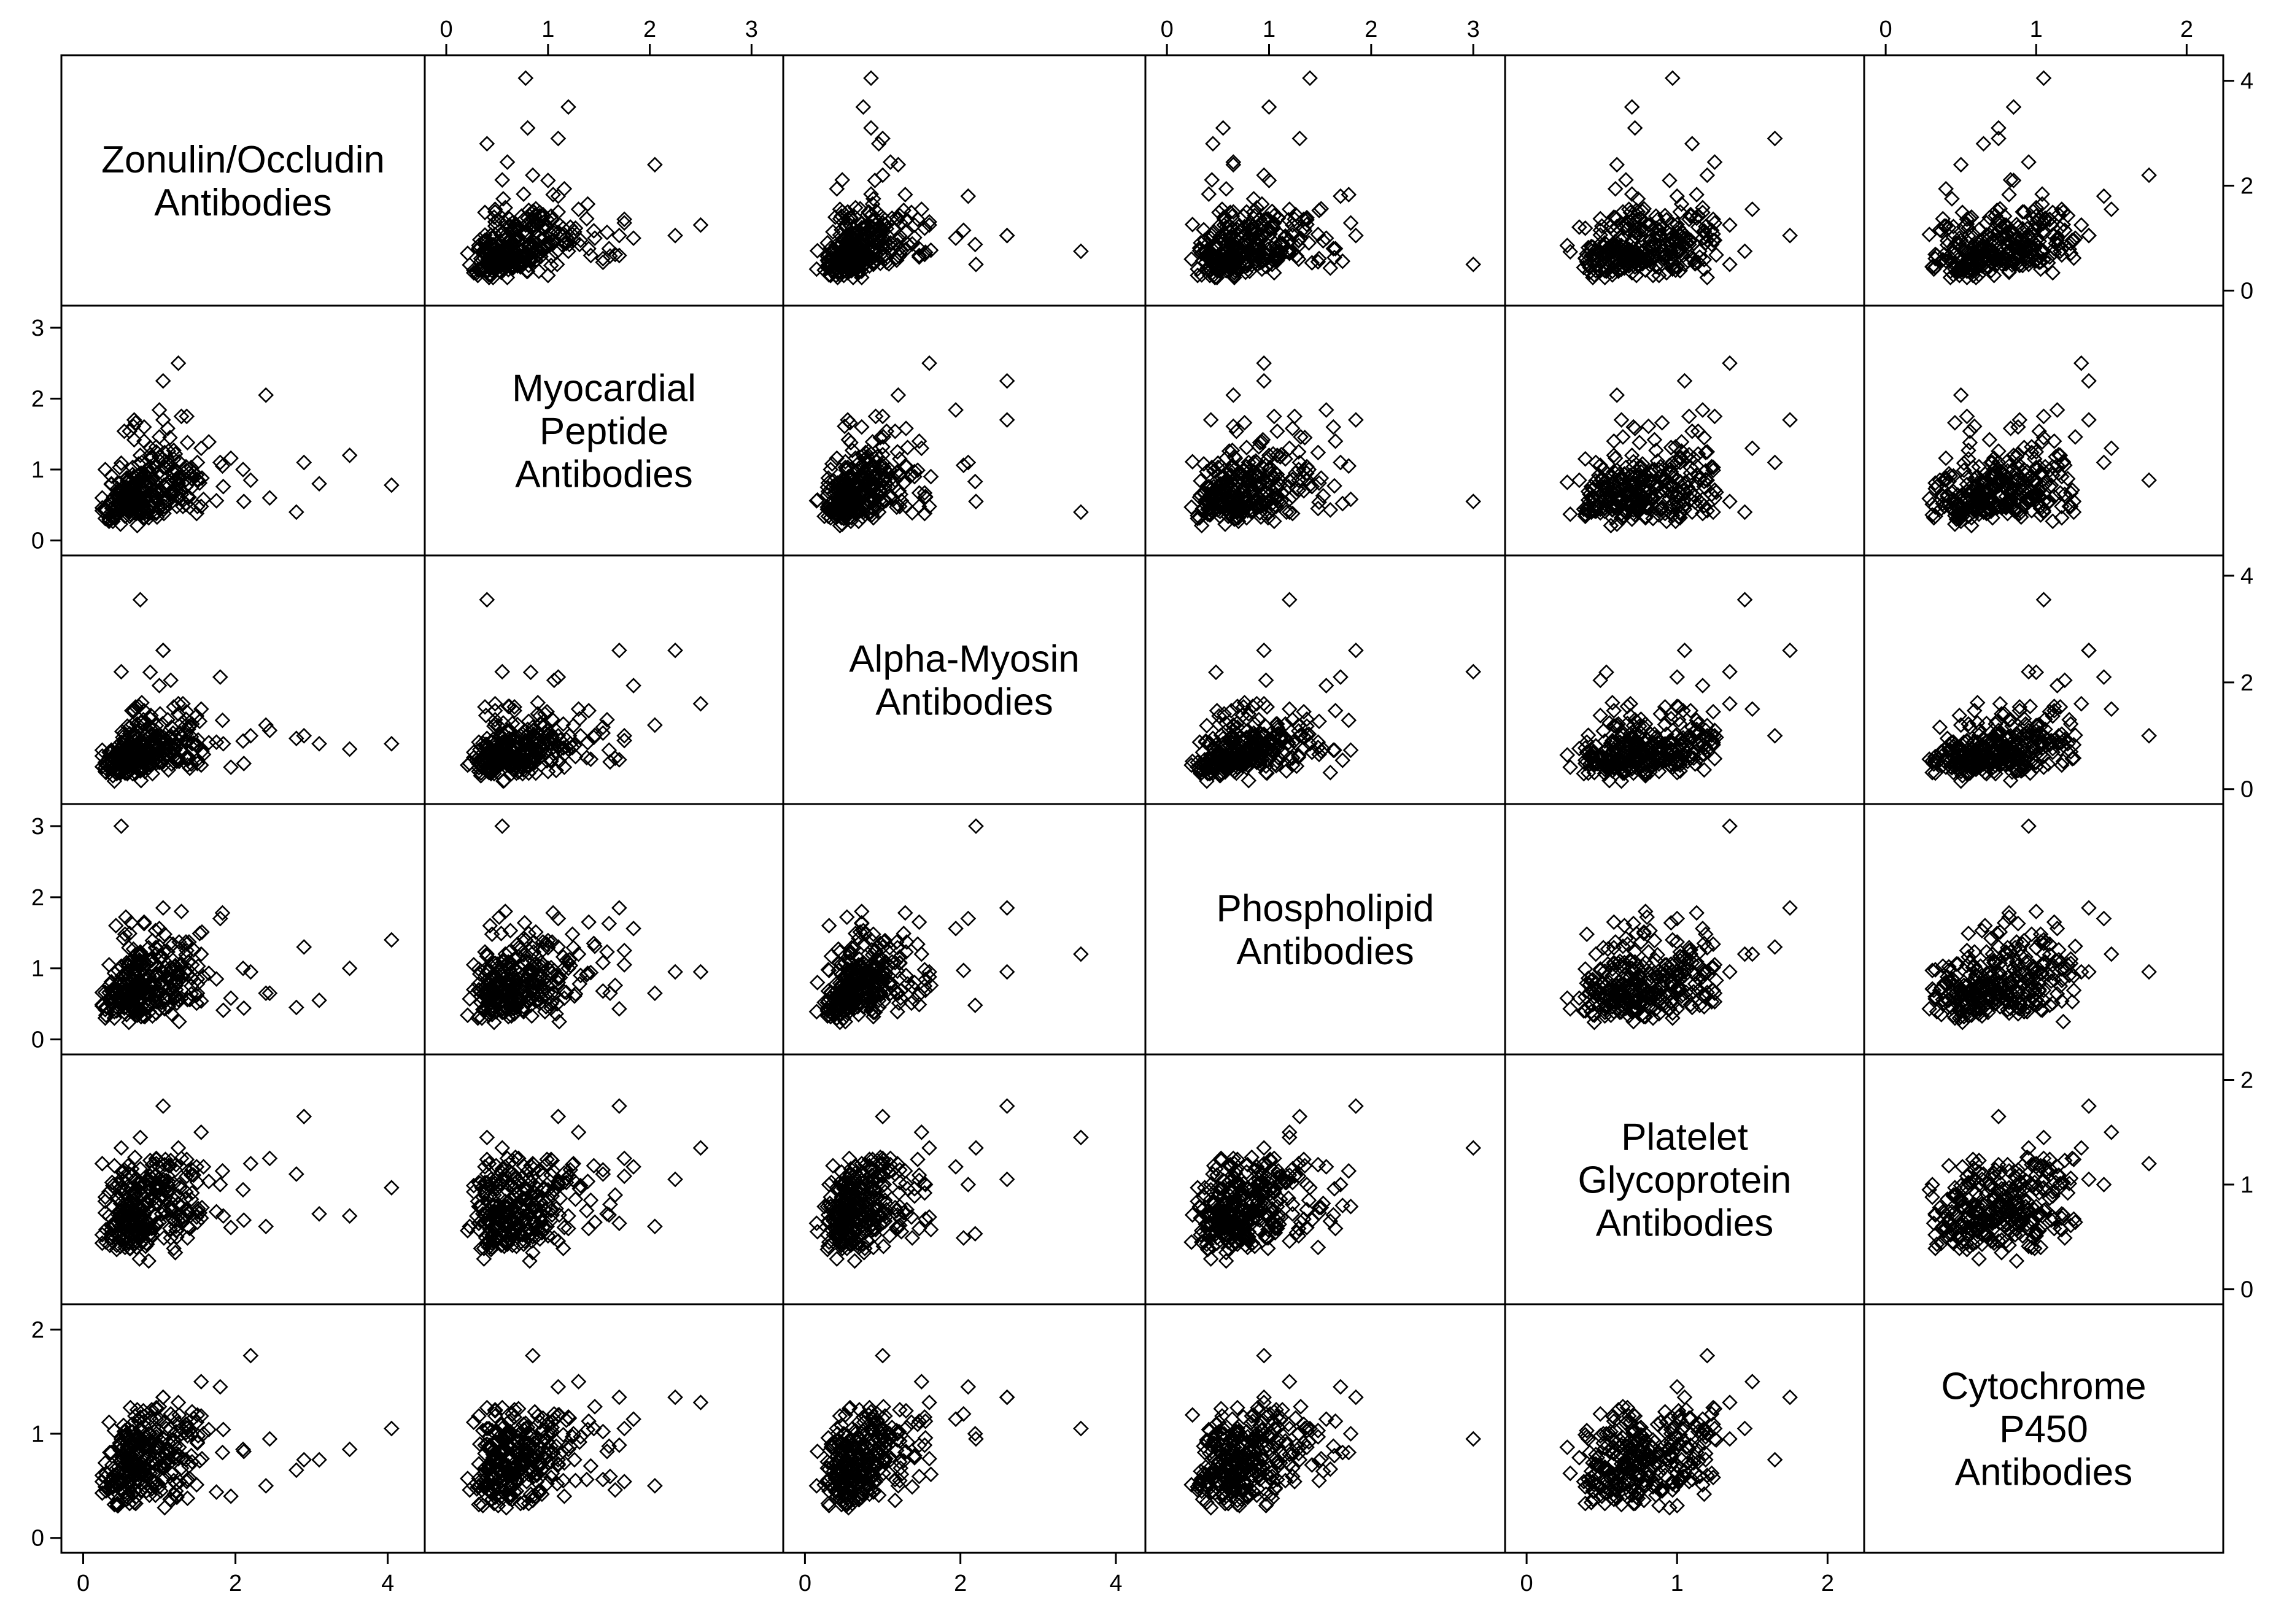 This screenshot has width=2284, height=1624. Describe the element at coordinates (388, 1583) in the screenshot. I see `x-tick-label-0-4: 4` at that location.